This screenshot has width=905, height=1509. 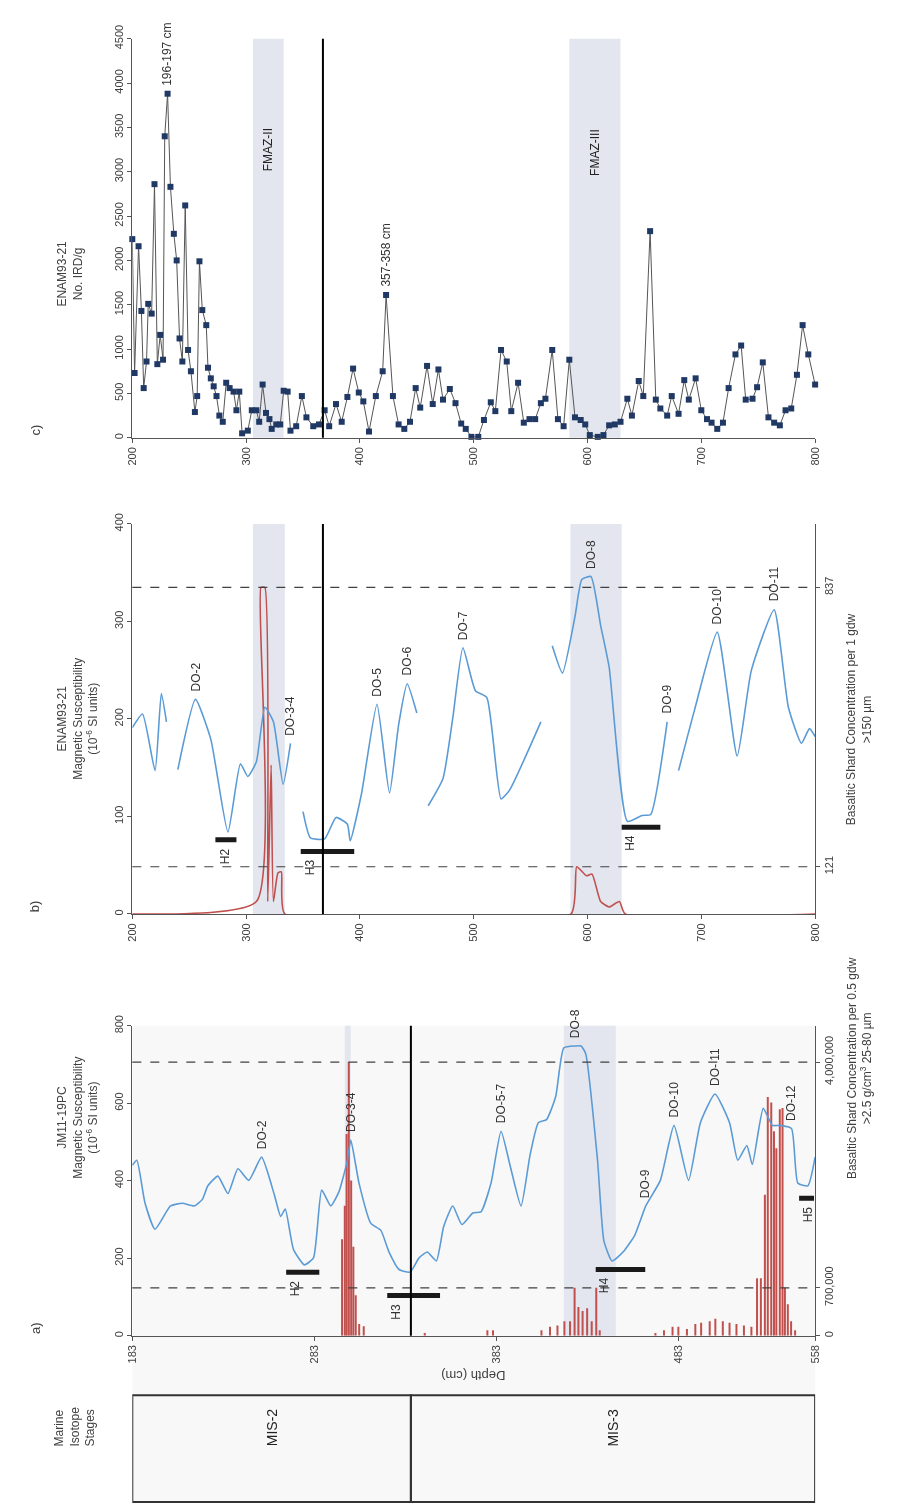 What do you see at coordinates (75, 1426) in the screenshot?
I see `text: Marine Isotope Stages` at bounding box center [75, 1426].